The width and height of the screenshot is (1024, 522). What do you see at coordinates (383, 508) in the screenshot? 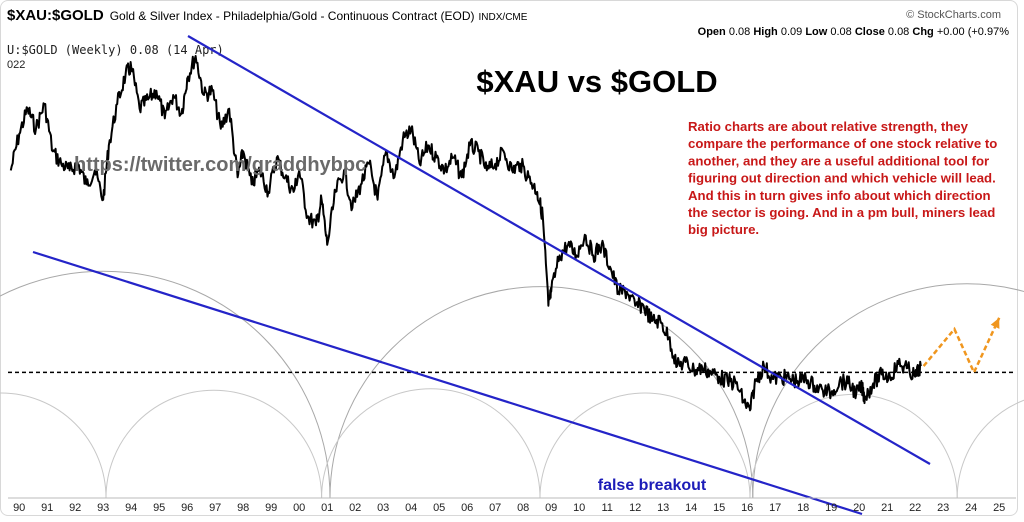
I see `x-tick-label: 03` at bounding box center [383, 508].